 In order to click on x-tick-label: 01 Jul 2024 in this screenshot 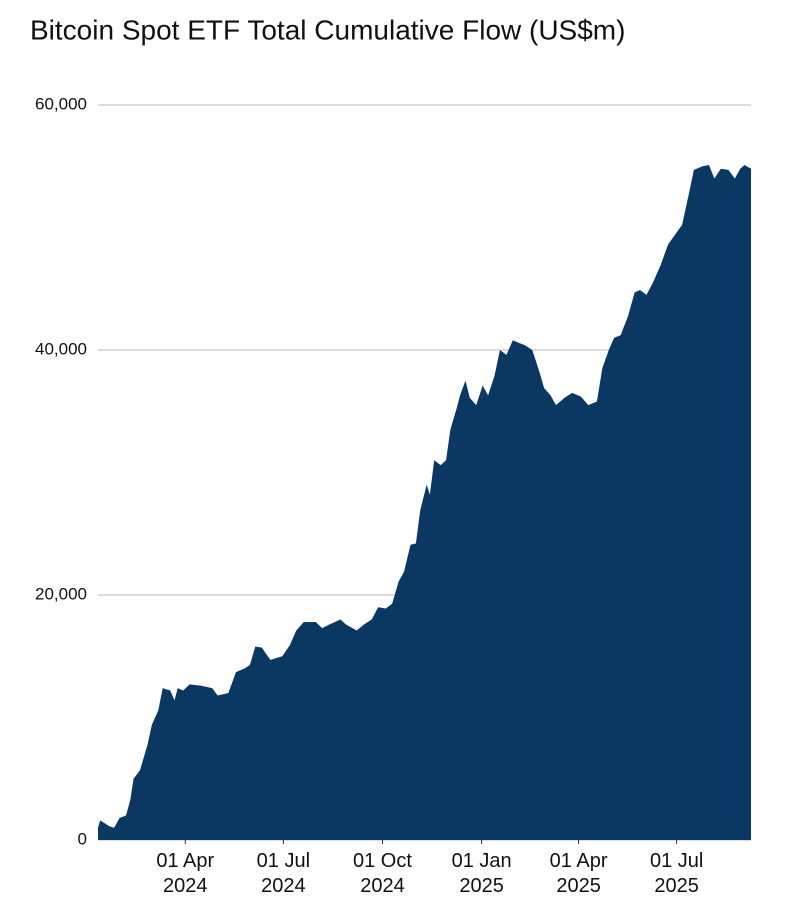, I will do `click(283, 873)`.